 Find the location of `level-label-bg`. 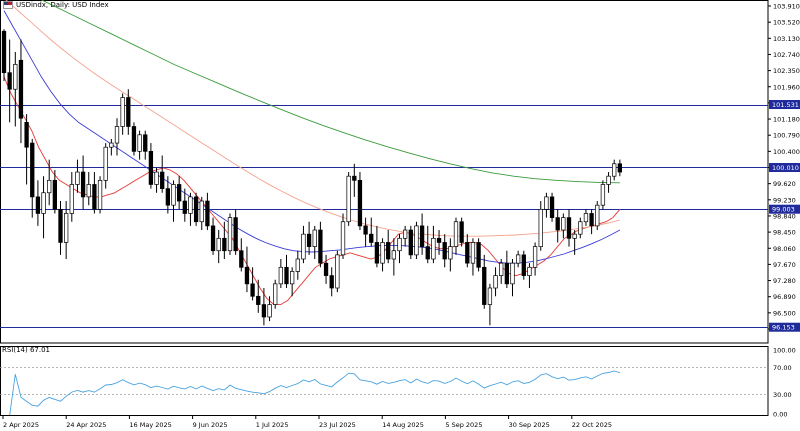

level-label-bg is located at coordinates (784, 327).